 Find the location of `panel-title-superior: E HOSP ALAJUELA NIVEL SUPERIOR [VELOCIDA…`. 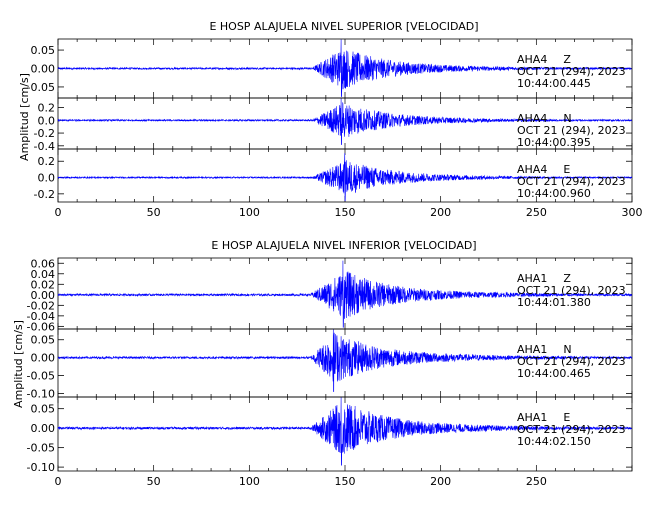

panel-title-superior: E HOSP ALAJUELA NIVEL SUPERIOR [VELOCIDA… is located at coordinates (343, 26).